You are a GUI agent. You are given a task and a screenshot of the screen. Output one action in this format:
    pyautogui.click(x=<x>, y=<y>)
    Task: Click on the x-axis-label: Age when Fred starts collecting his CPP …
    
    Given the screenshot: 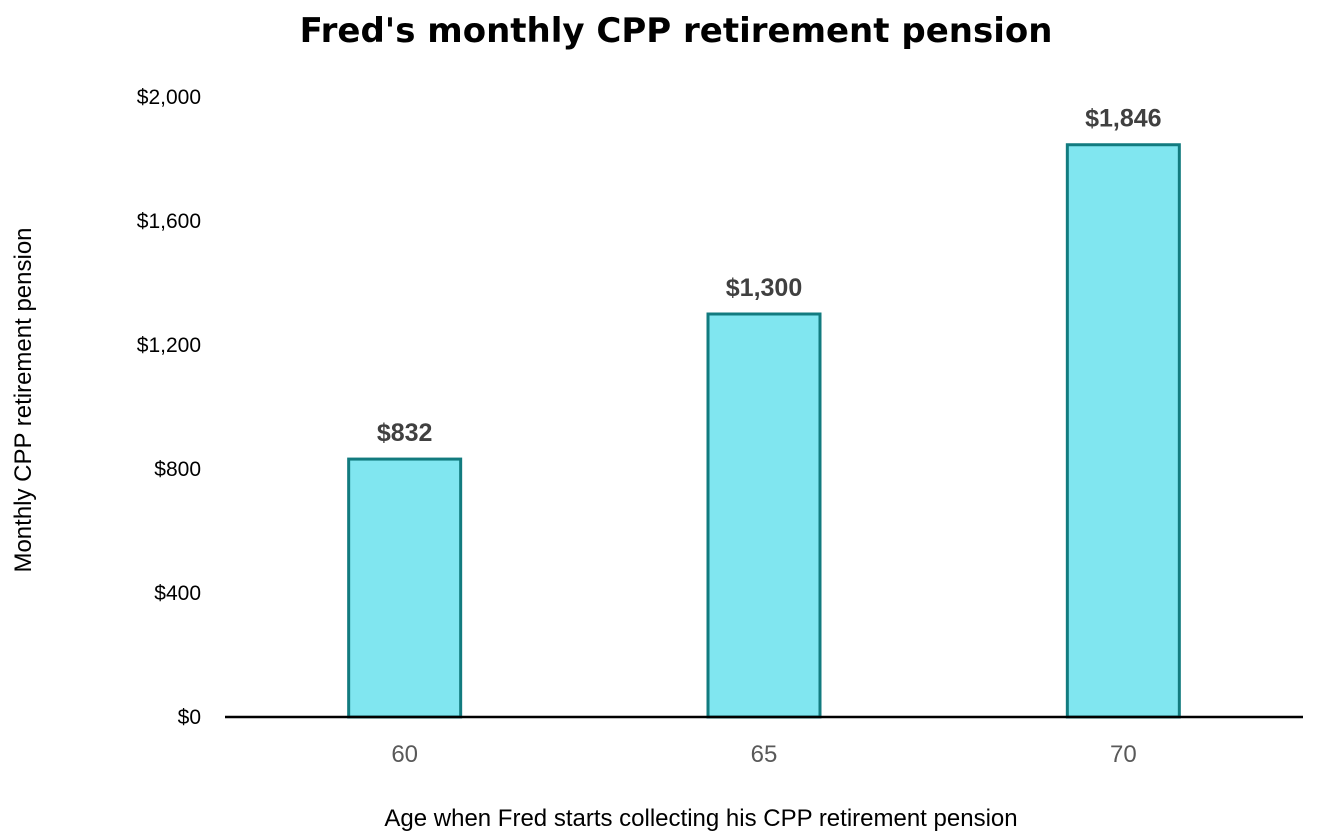 What is the action you would take?
    pyautogui.click(x=700, y=818)
    